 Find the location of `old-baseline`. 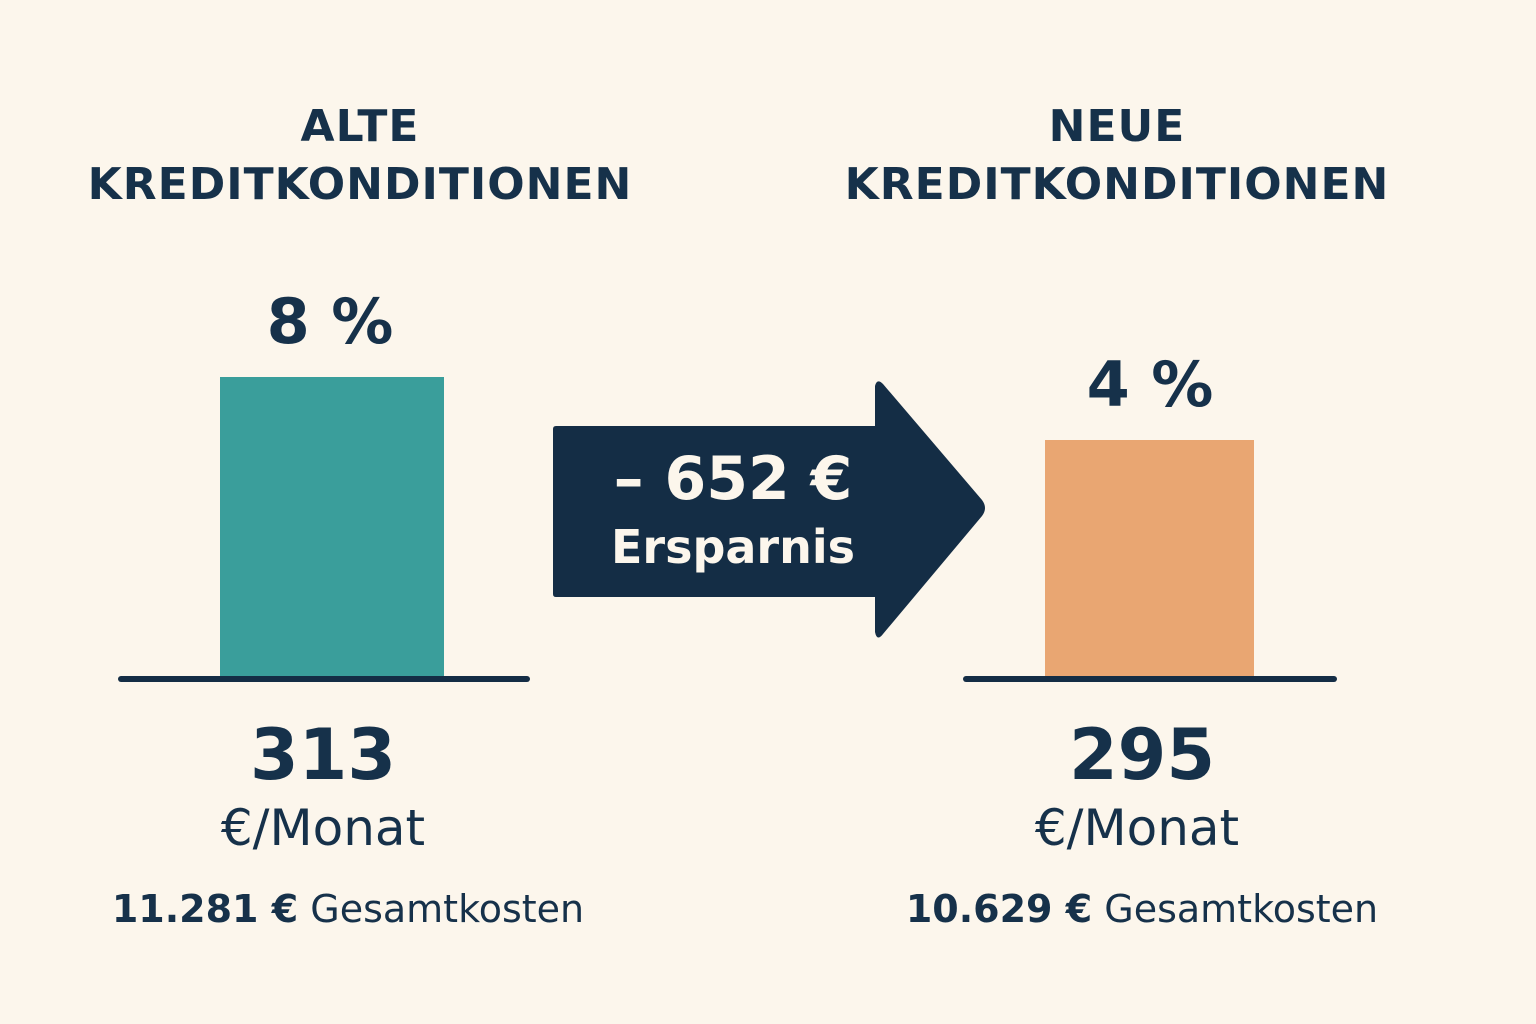

old-baseline is located at coordinates (324, 679).